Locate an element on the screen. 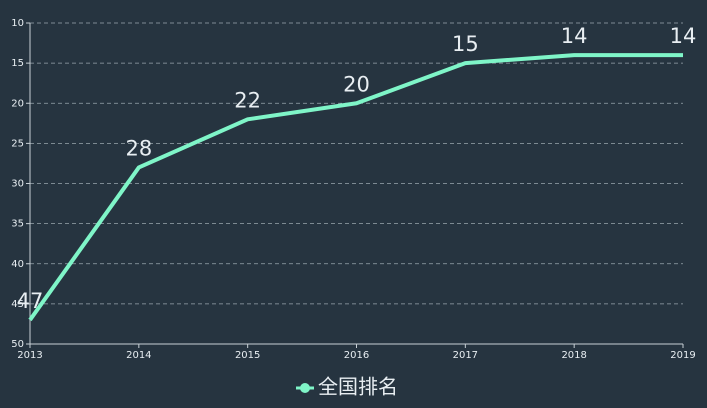 The width and height of the screenshot is (707, 408). y-tick-label: 30 is located at coordinates (17, 184).